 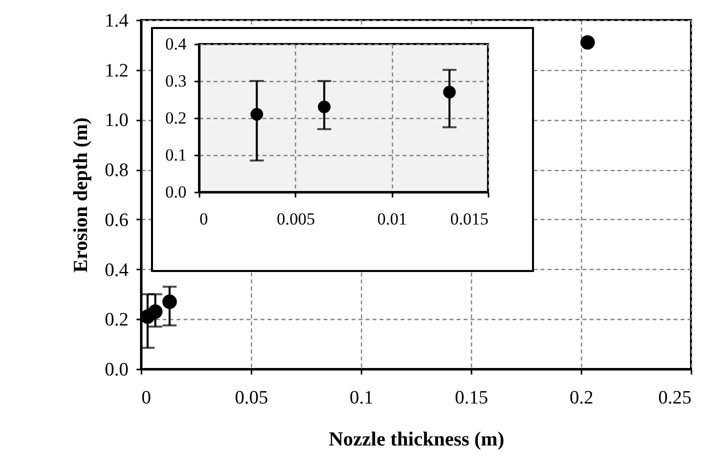 I want to click on y-tick-label: 1.4, so click(x=116, y=21).